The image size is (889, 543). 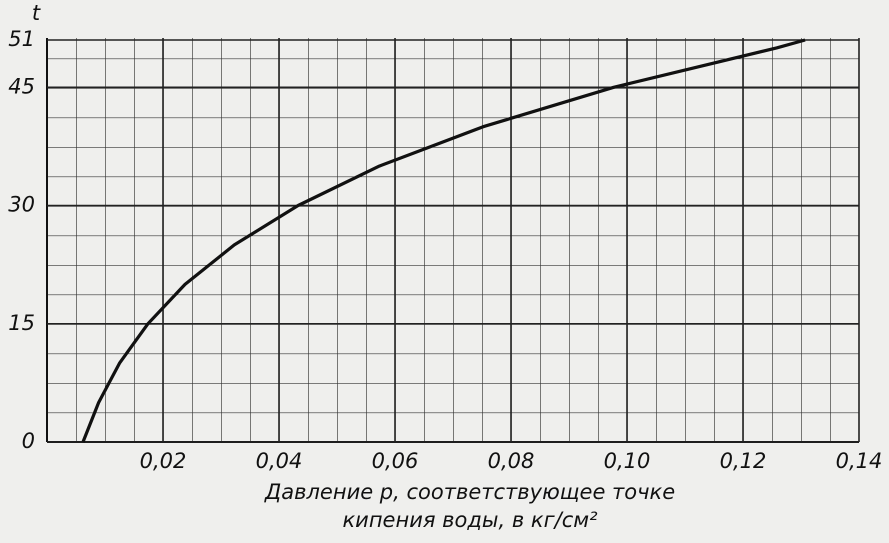 I want to click on y-tick-label: 30, so click(x=21, y=205).